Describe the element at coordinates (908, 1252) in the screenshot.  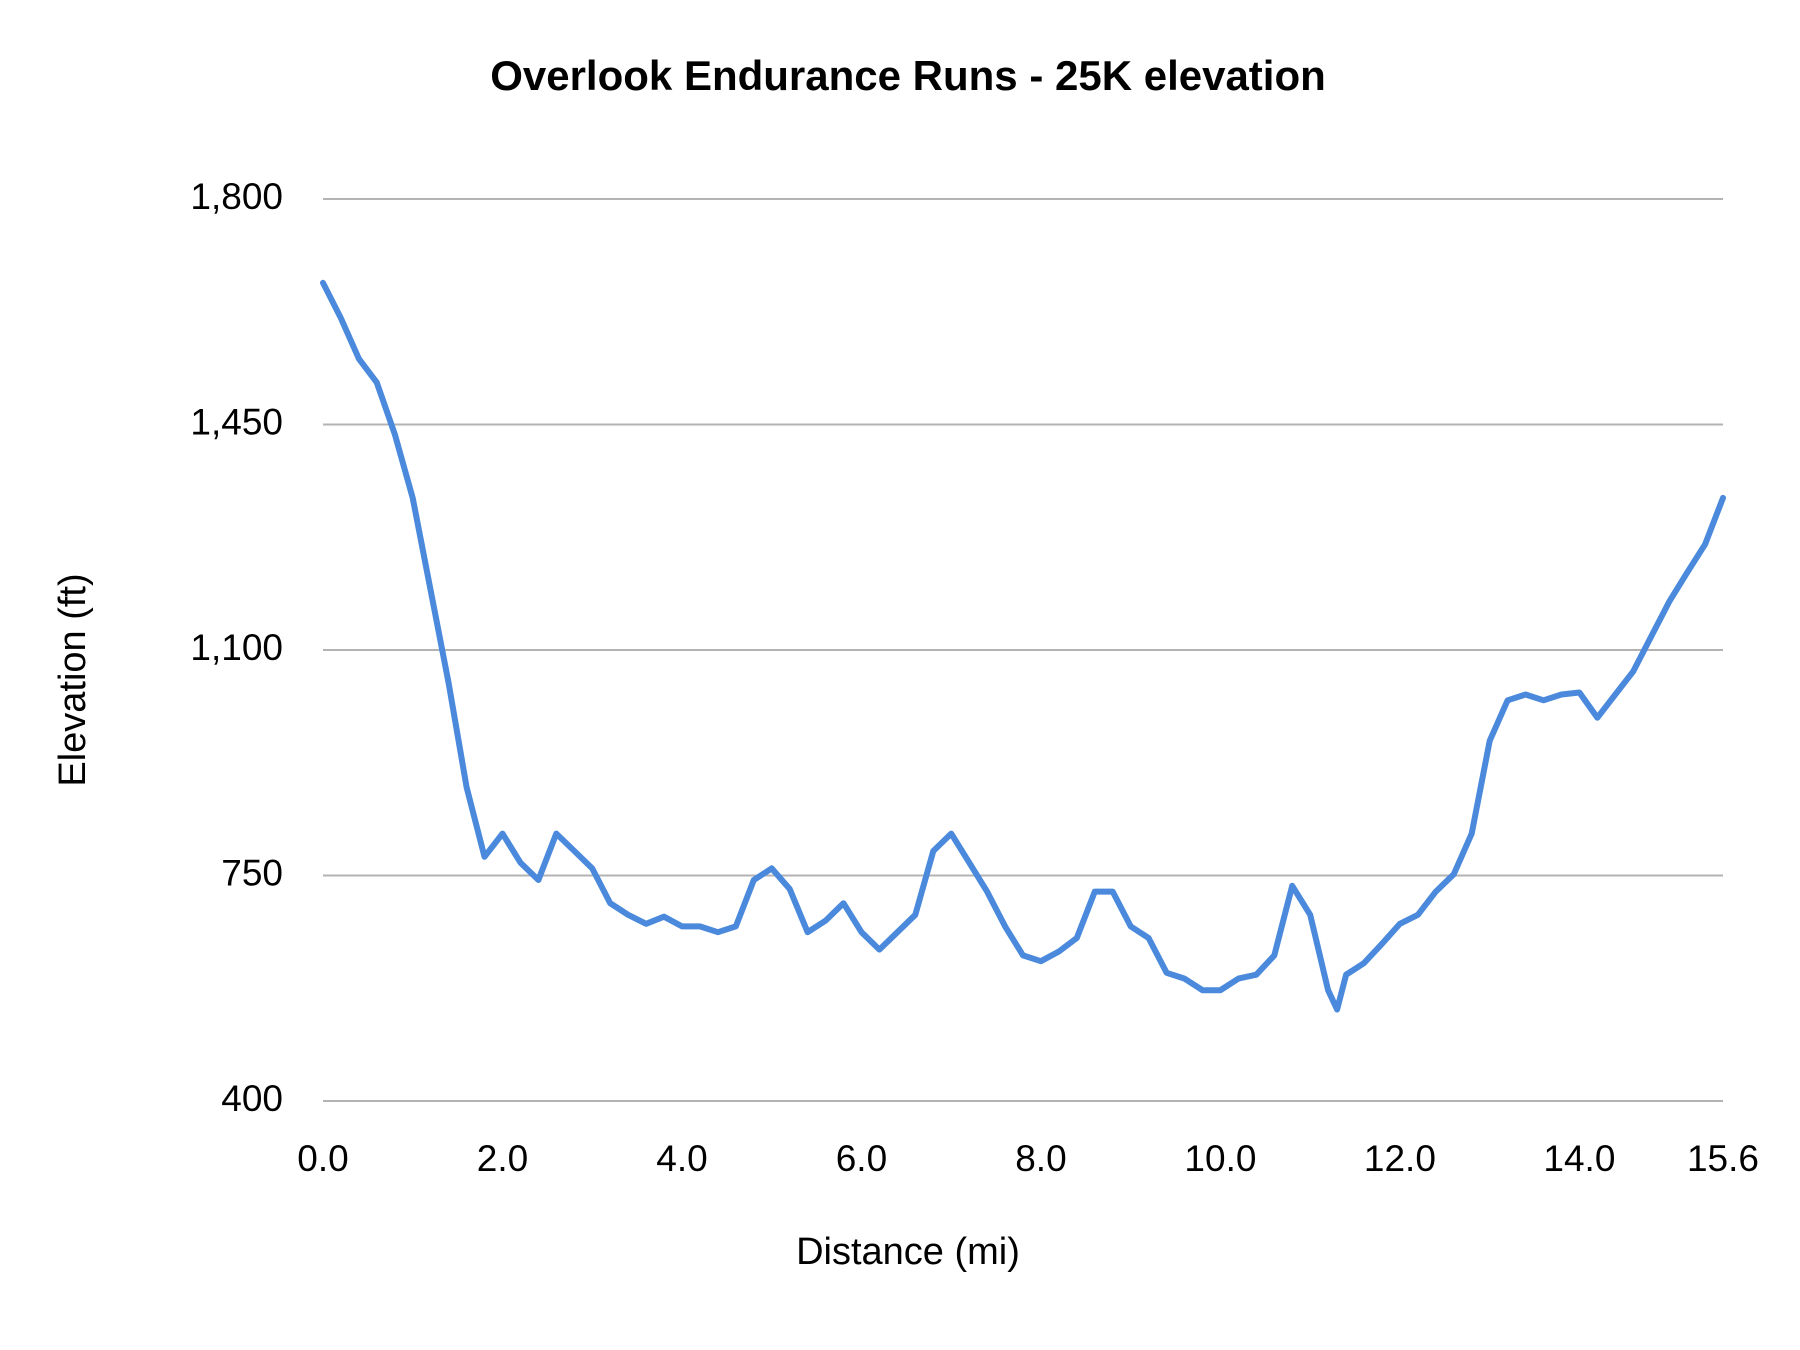
I see `x-axis-title: Distance (mi)` at that location.